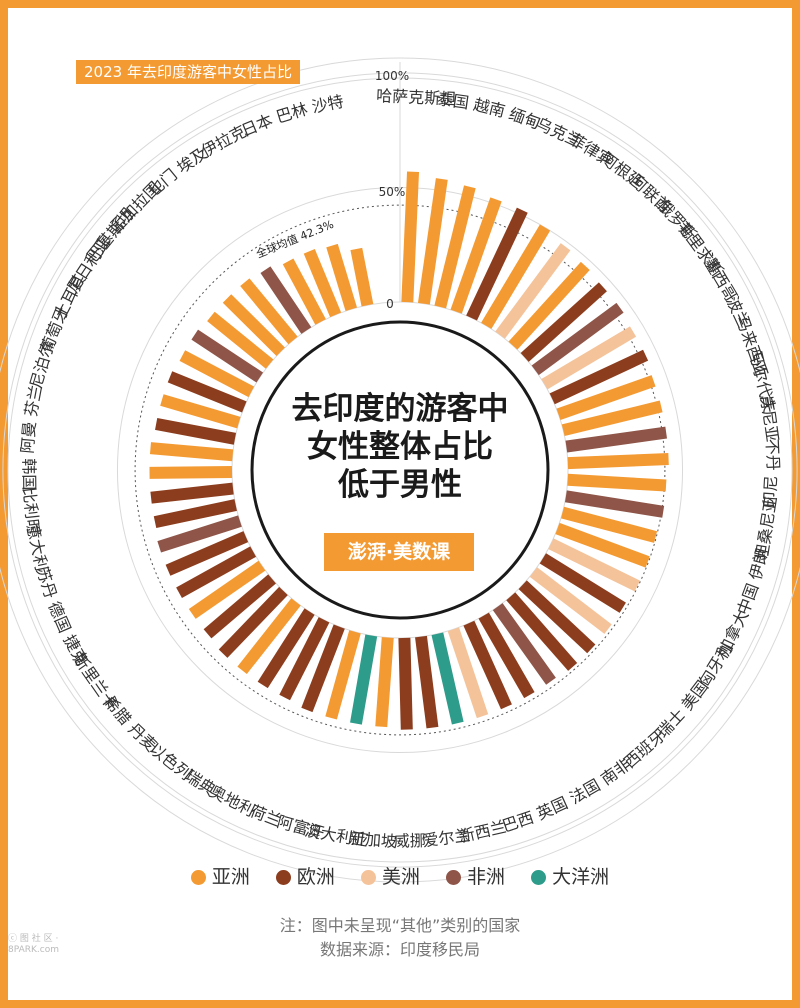 This screenshot has height=1008, width=800. Describe the element at coordinates (475, 875) in the screenshot. I see `legend-item-africa: 非洲` at that location.